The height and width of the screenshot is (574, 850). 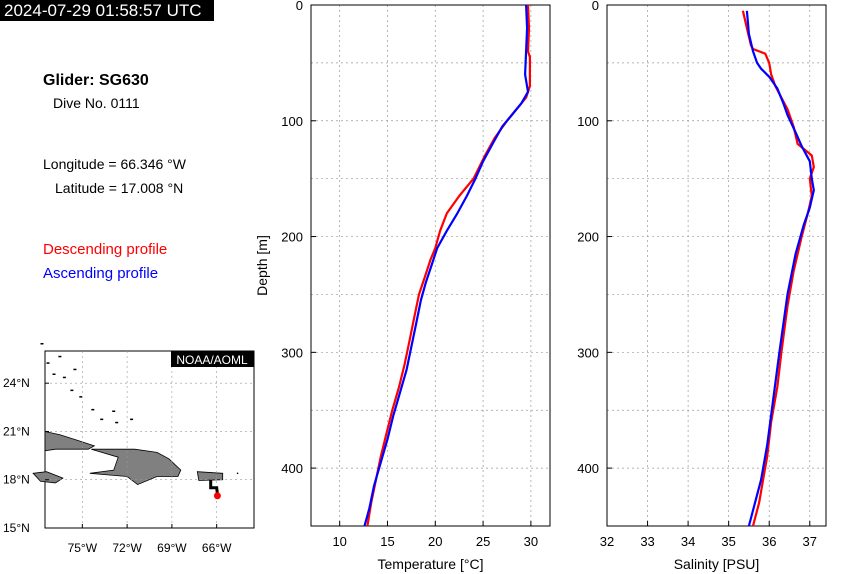 I want to click on y-axis-title: Depth [m], so click(x=262, y=265).